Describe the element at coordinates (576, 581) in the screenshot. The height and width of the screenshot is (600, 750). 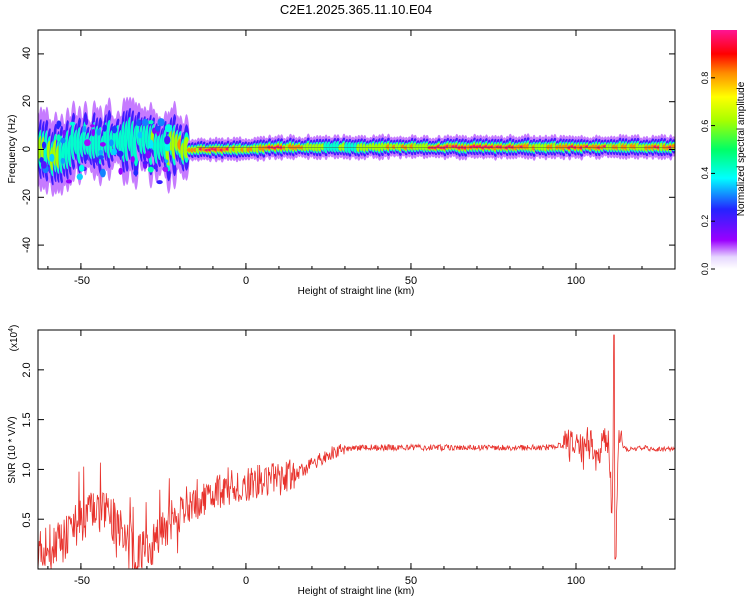
I see `bottom-xtick-label: 100` at that location.